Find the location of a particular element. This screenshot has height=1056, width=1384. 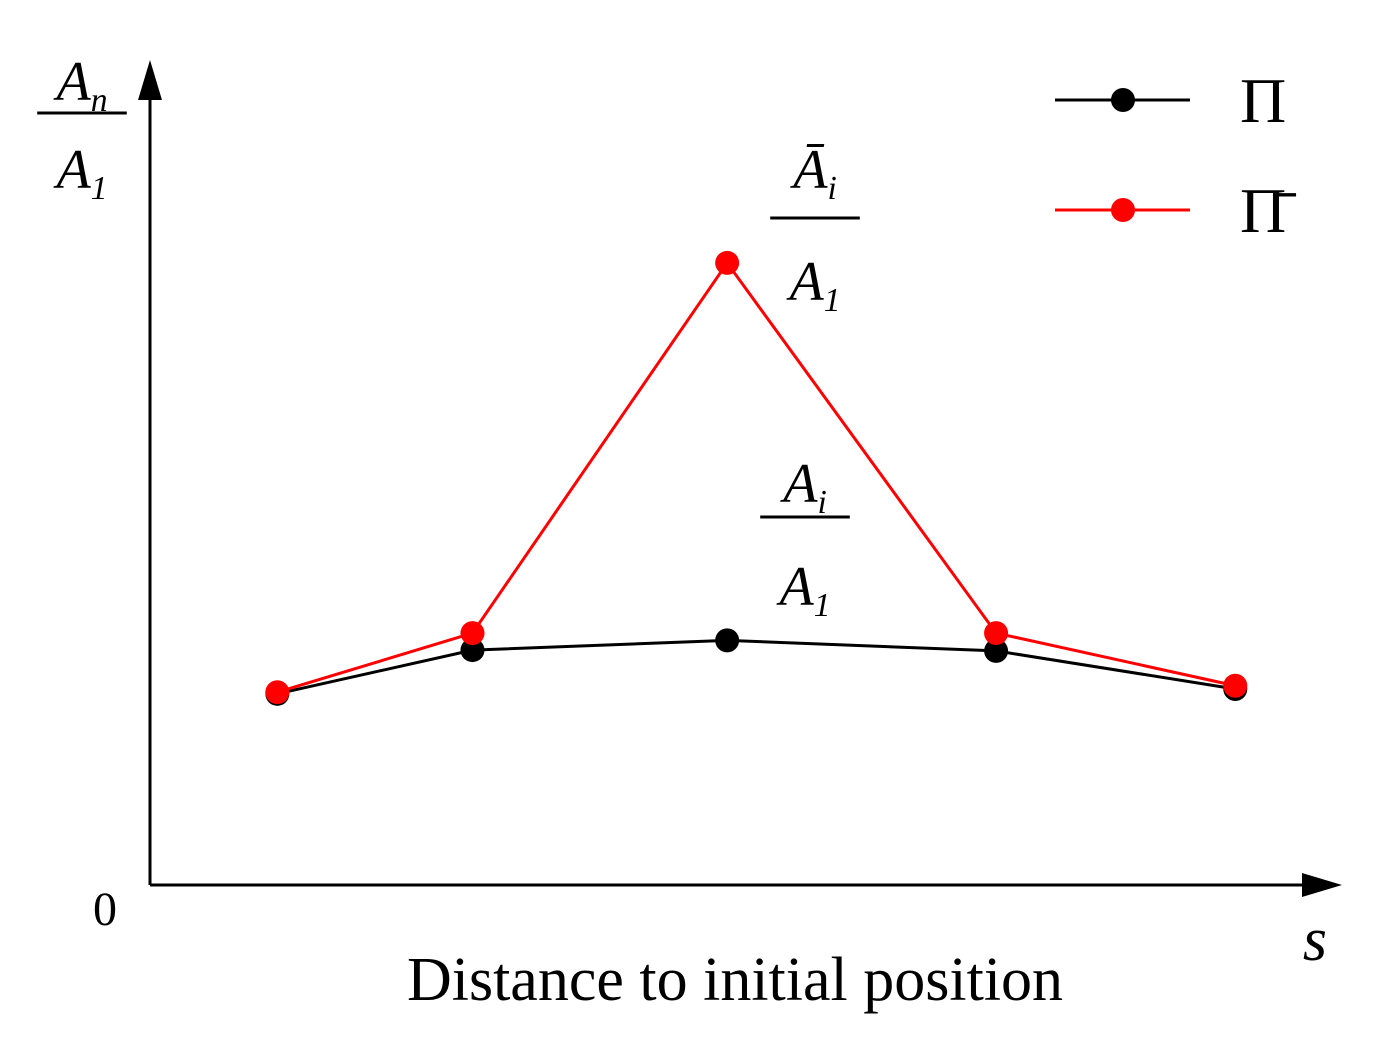

x-axis-arrow is located at coordinates (1322, 885).